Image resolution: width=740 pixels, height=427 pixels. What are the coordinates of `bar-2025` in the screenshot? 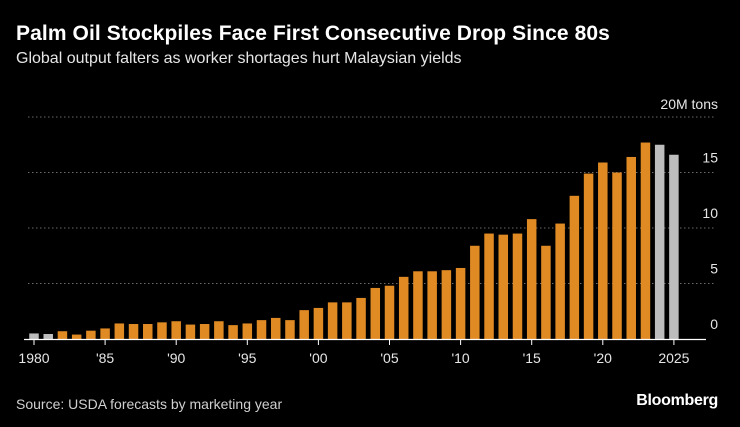 It's located at (674, 246).